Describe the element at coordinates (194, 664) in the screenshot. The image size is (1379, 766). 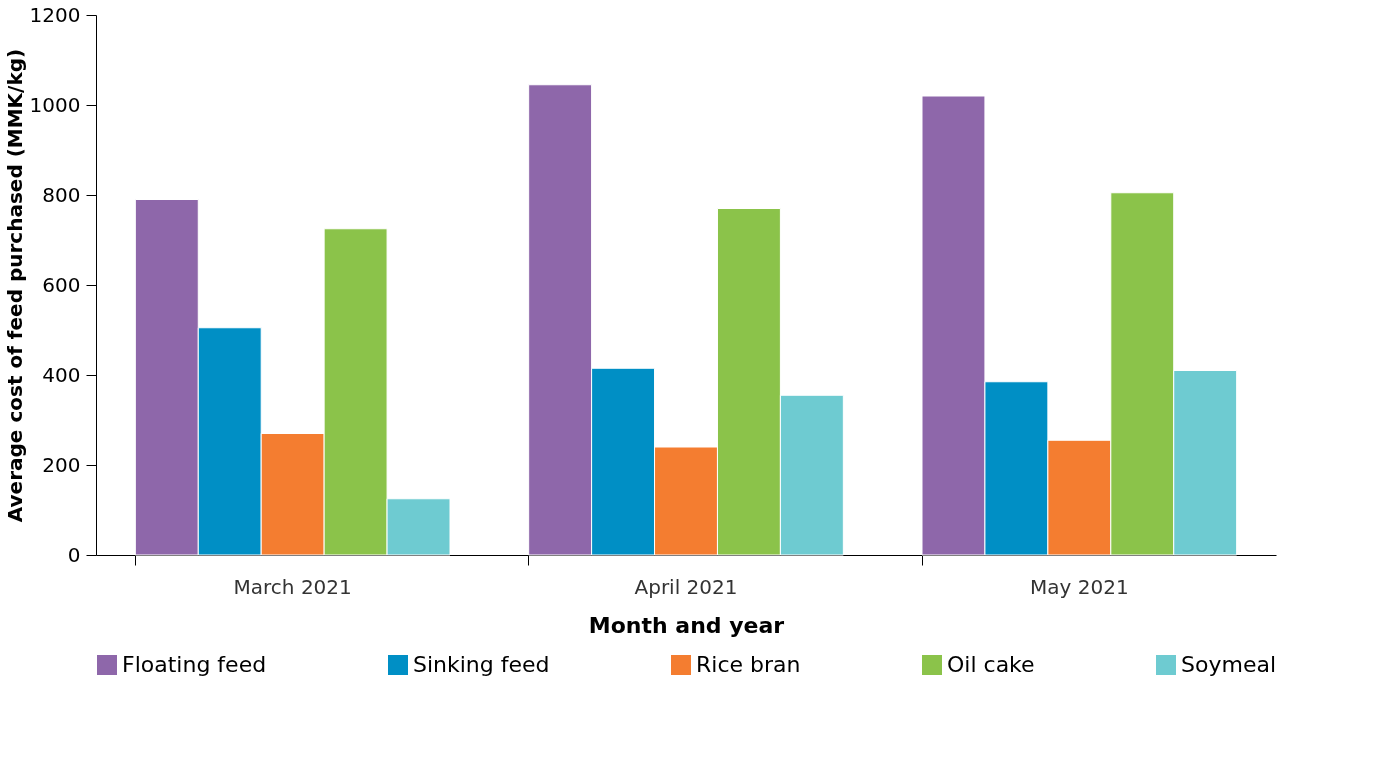
I see `legend-label: Floating feed` at that location.